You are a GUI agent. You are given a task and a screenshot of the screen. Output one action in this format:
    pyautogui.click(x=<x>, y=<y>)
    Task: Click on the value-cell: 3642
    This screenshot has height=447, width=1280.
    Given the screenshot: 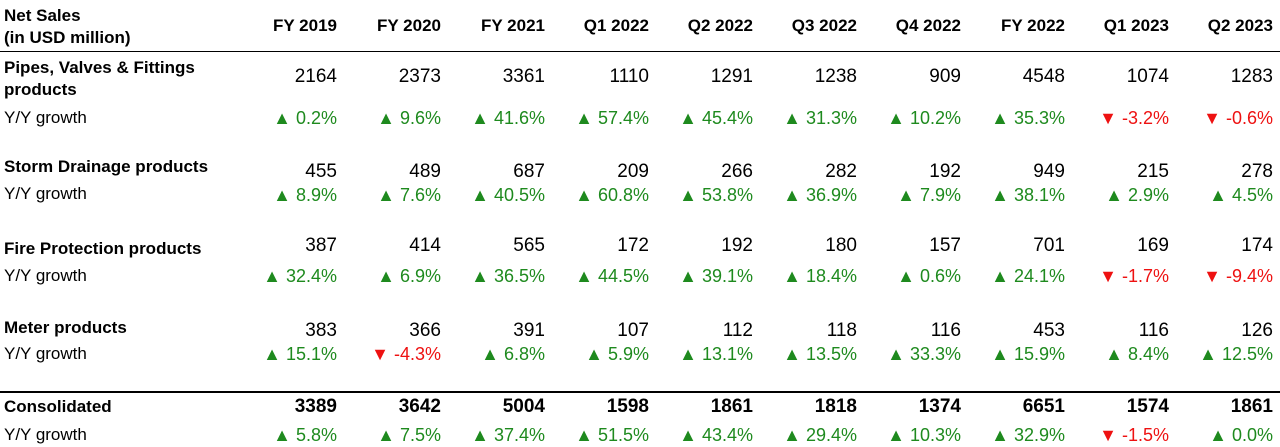 What is the action you would take?
    pyautogui.click(x=419, y=406)
    